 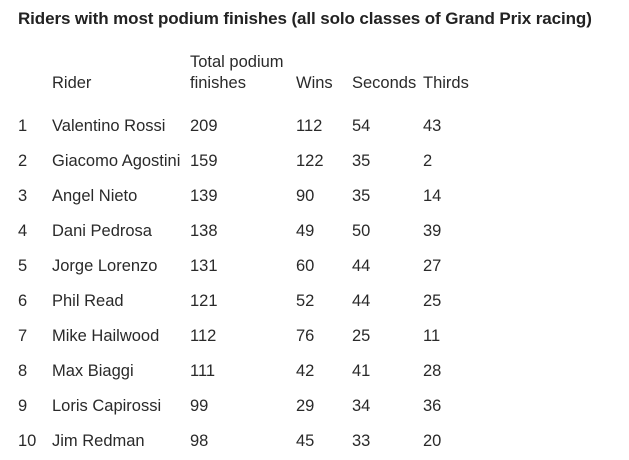 What do you see at coordinates (305, 196) in the screenshot?
I see `wins-cell: 90` at bounding box center [305, 196].